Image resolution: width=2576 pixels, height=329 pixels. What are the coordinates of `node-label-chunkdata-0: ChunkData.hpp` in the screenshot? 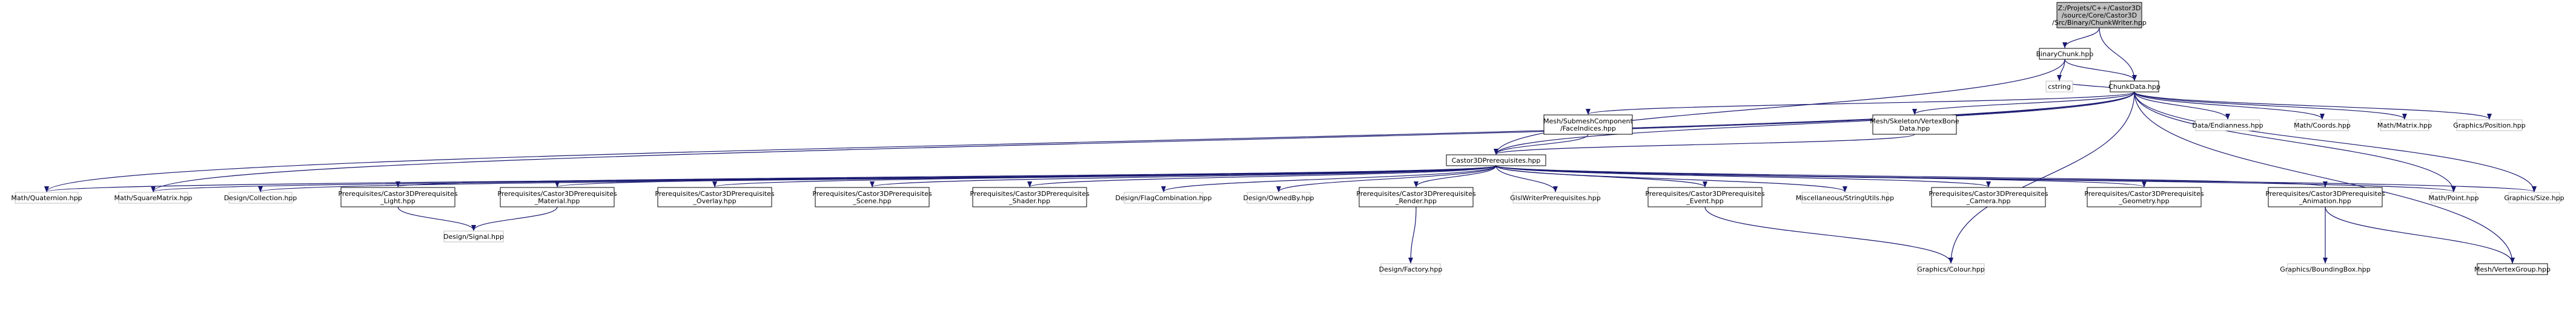 It's located at (2134, 87).